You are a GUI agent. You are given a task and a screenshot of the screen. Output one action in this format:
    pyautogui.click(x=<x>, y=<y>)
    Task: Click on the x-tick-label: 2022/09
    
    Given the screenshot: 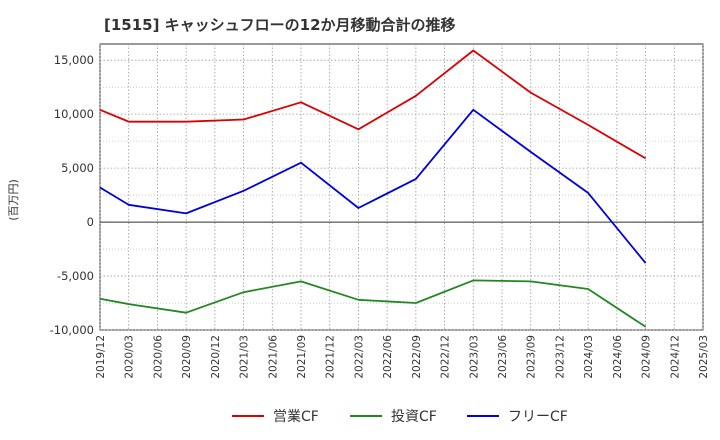 What is the action you would take?
    pyautogui.click(x=417, y=357)
    